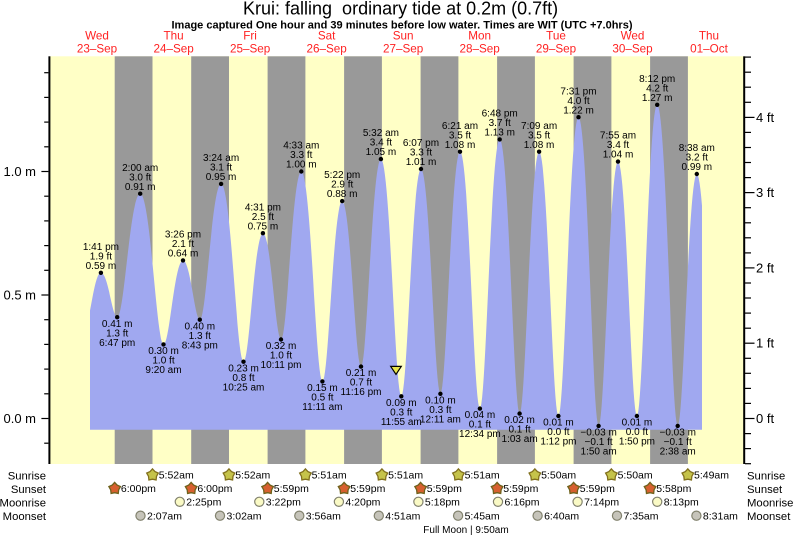 The height and width of the screenshot is (537, 793). I want to click on svg-text: 5:50am, so click(635, 476).